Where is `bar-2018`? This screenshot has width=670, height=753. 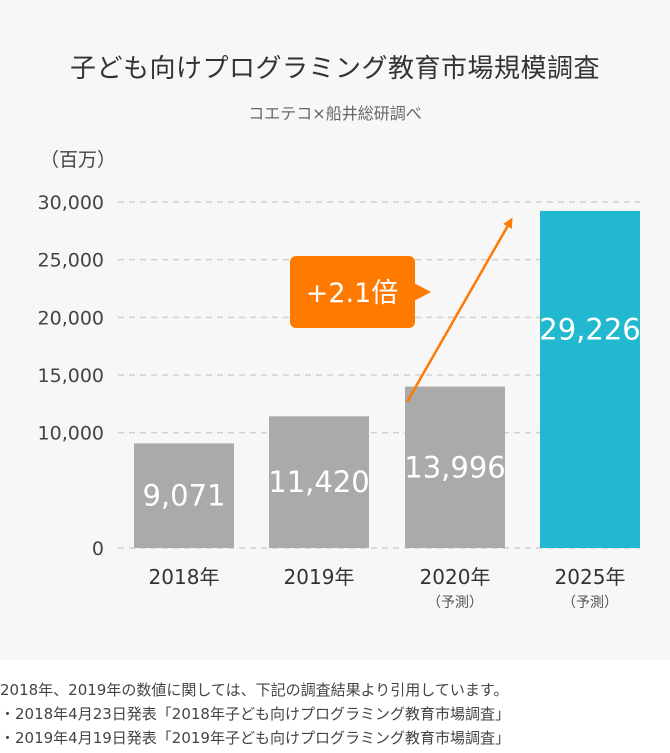 bar-2018 is located at coordinates (184, 495).